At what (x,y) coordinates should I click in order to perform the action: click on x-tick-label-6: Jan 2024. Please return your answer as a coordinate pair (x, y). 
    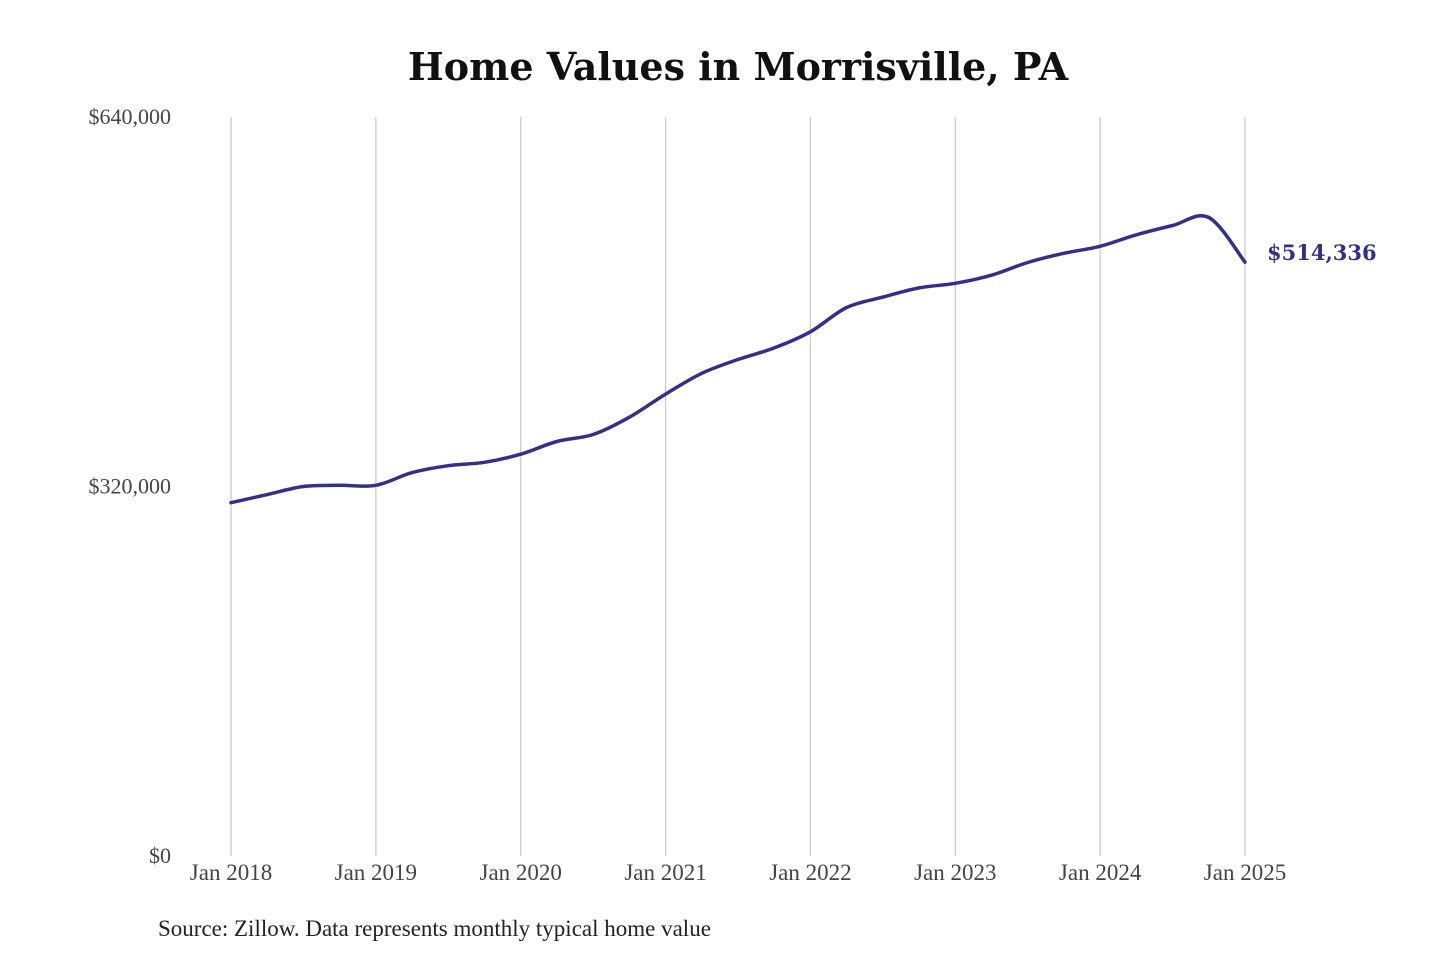
    Looking at the image, I should click on (1100, 872).